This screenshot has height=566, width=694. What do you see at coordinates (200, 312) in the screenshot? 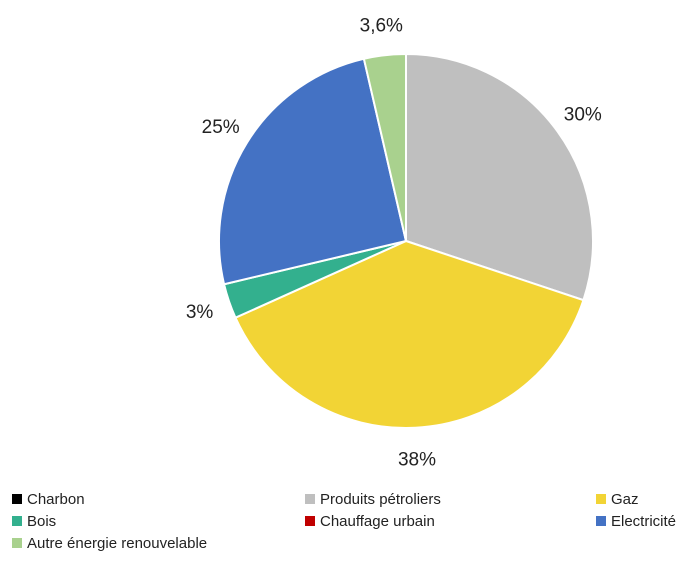
I see `data-label-bois: 3%` at bounding box center [200, 312].